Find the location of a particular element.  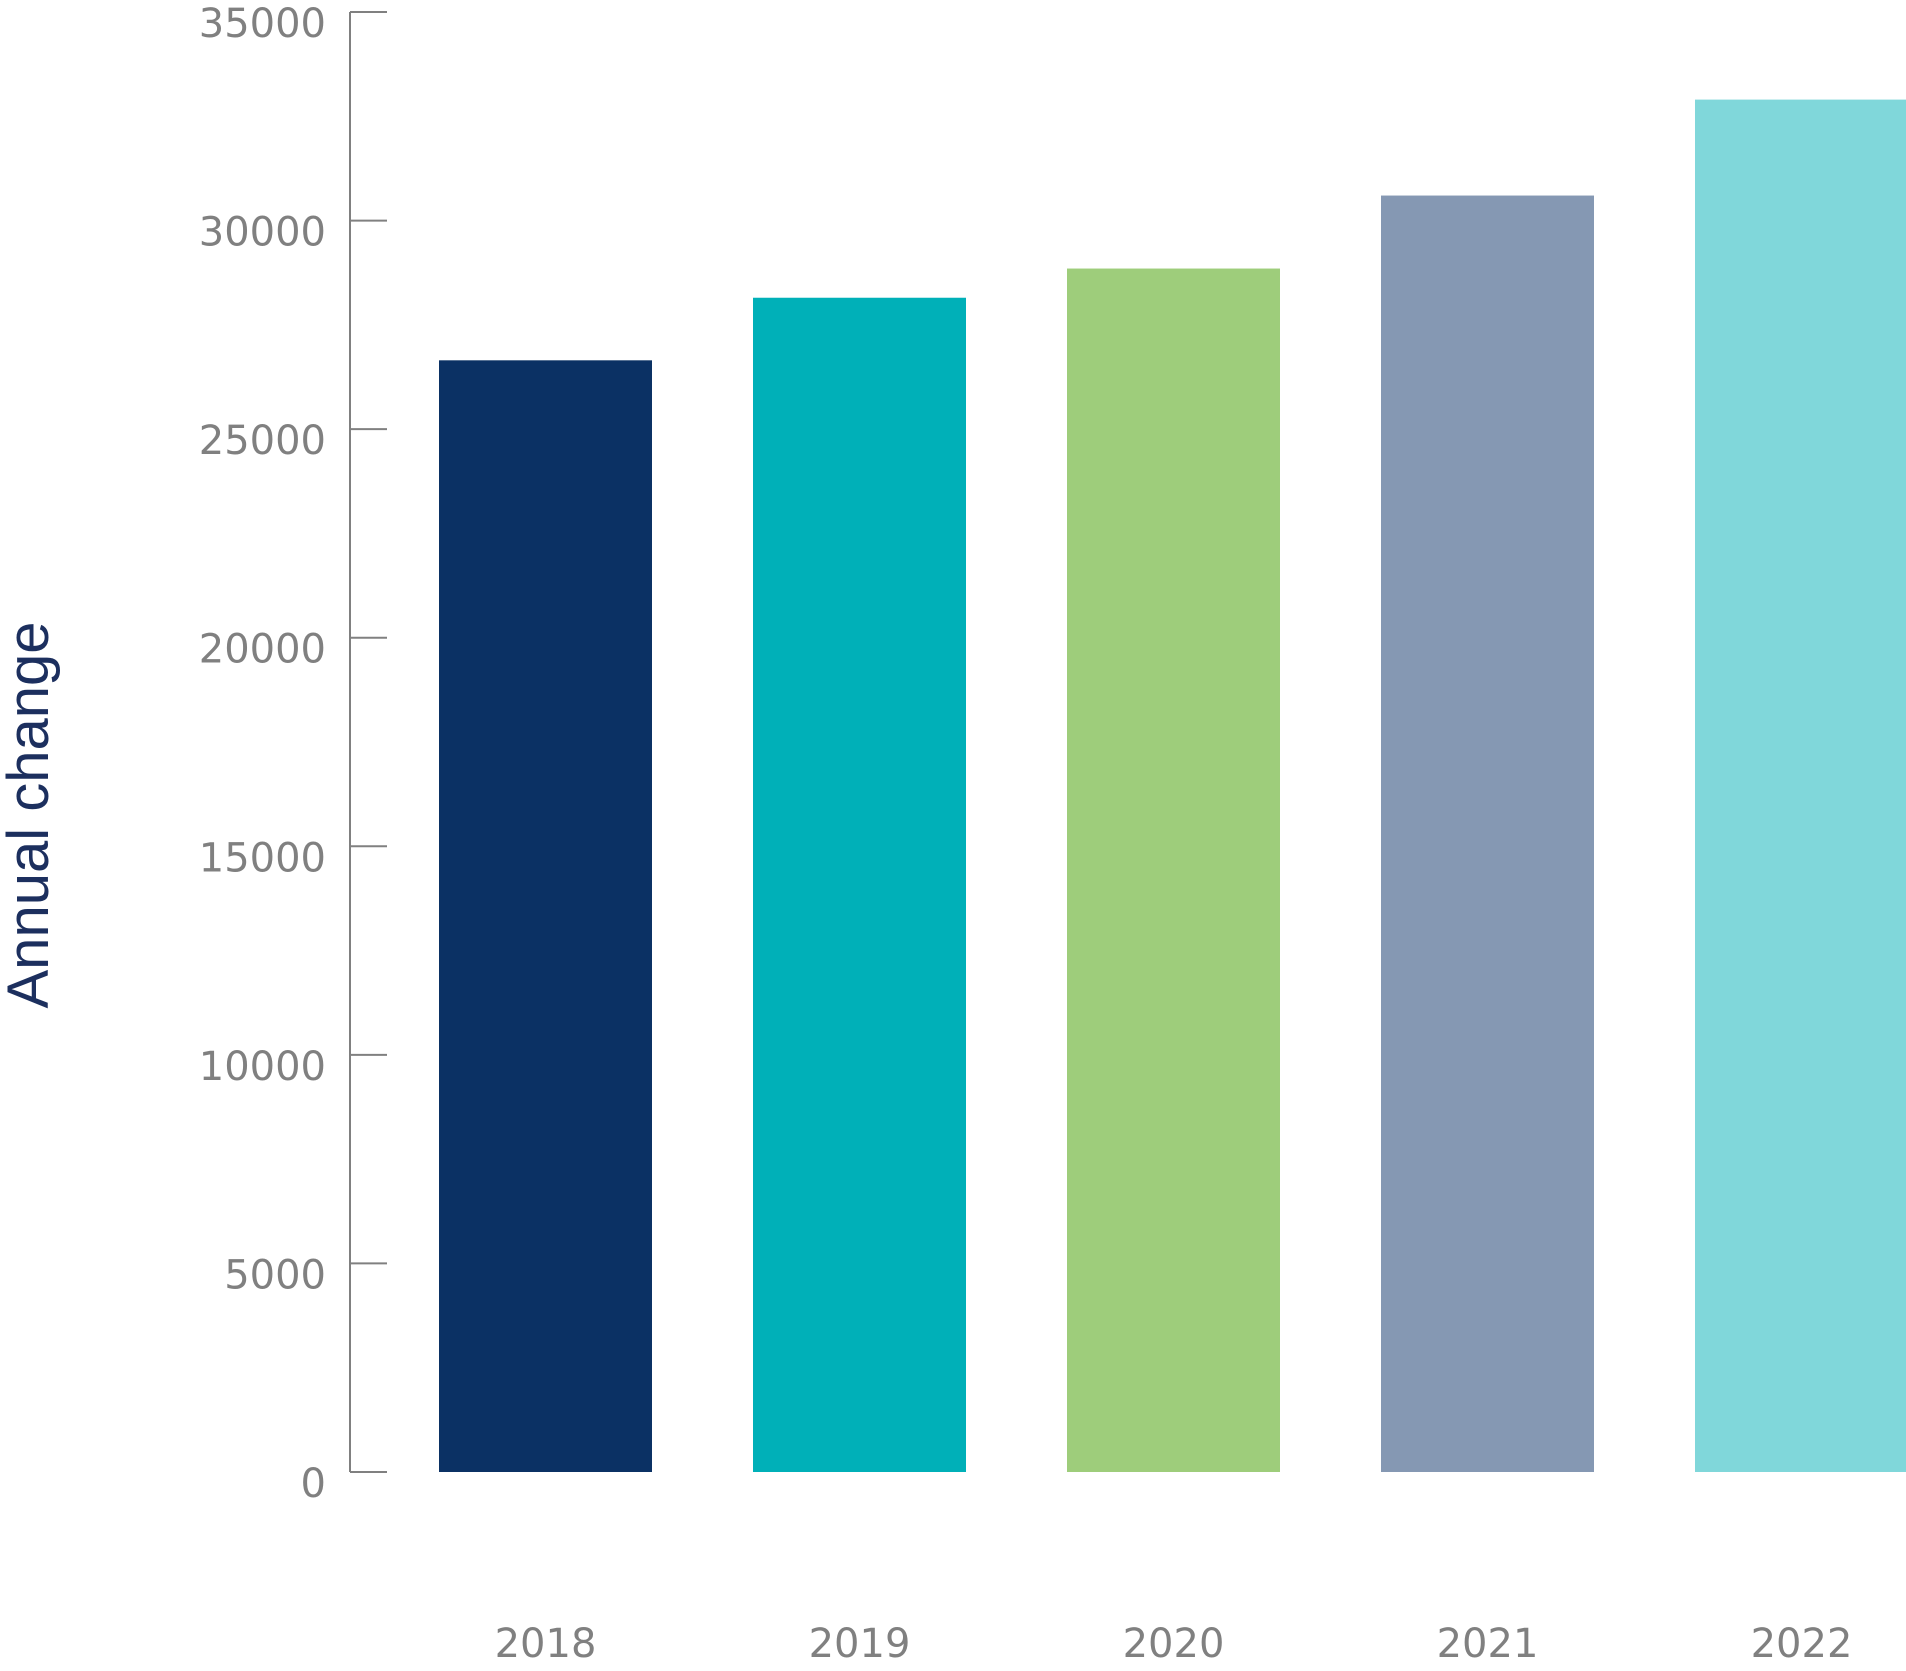

y-tick-label-25000: 25000 is located at coordinates (262, 441).